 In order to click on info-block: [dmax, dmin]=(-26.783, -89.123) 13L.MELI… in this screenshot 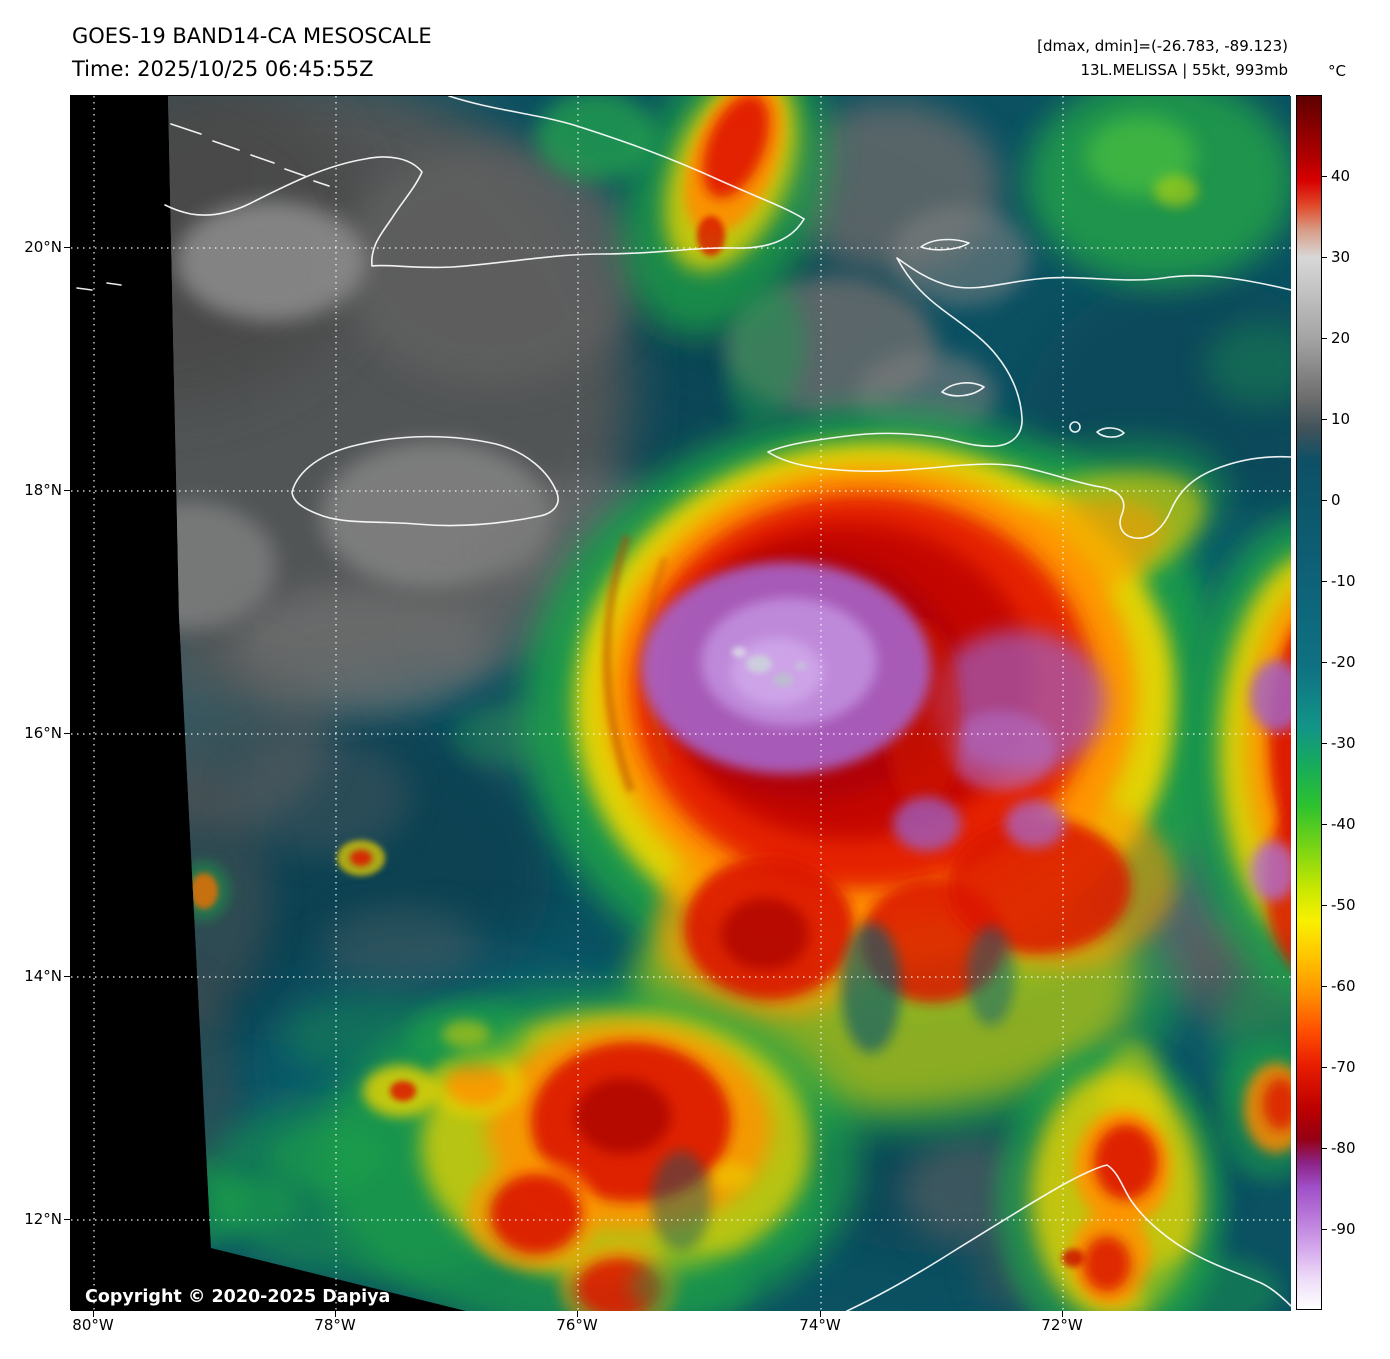, I will do `click(1162, 58)`.